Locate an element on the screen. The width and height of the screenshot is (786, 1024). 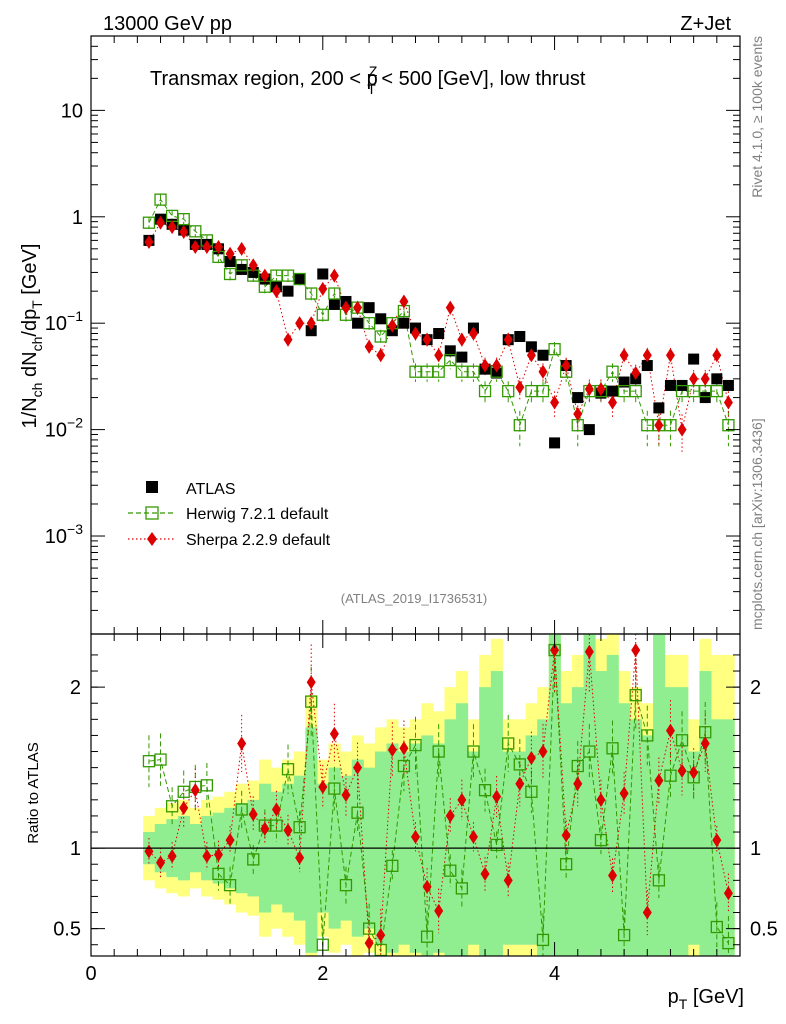
analysis-label: (ATLAS_2019_I1736531) is located at coordinates (414, 598).